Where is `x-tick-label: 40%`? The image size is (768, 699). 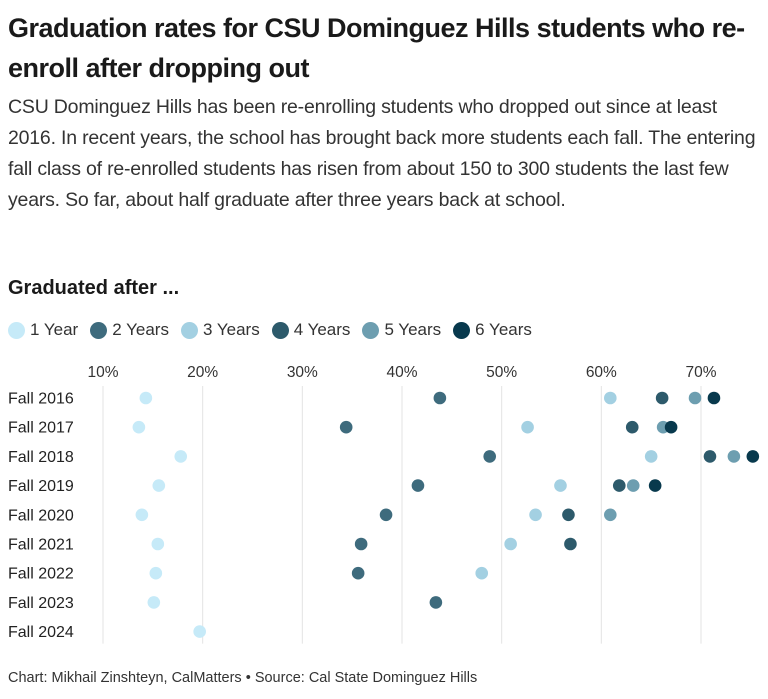 x-tick-label: 40% is located at coordinates (401, 372).